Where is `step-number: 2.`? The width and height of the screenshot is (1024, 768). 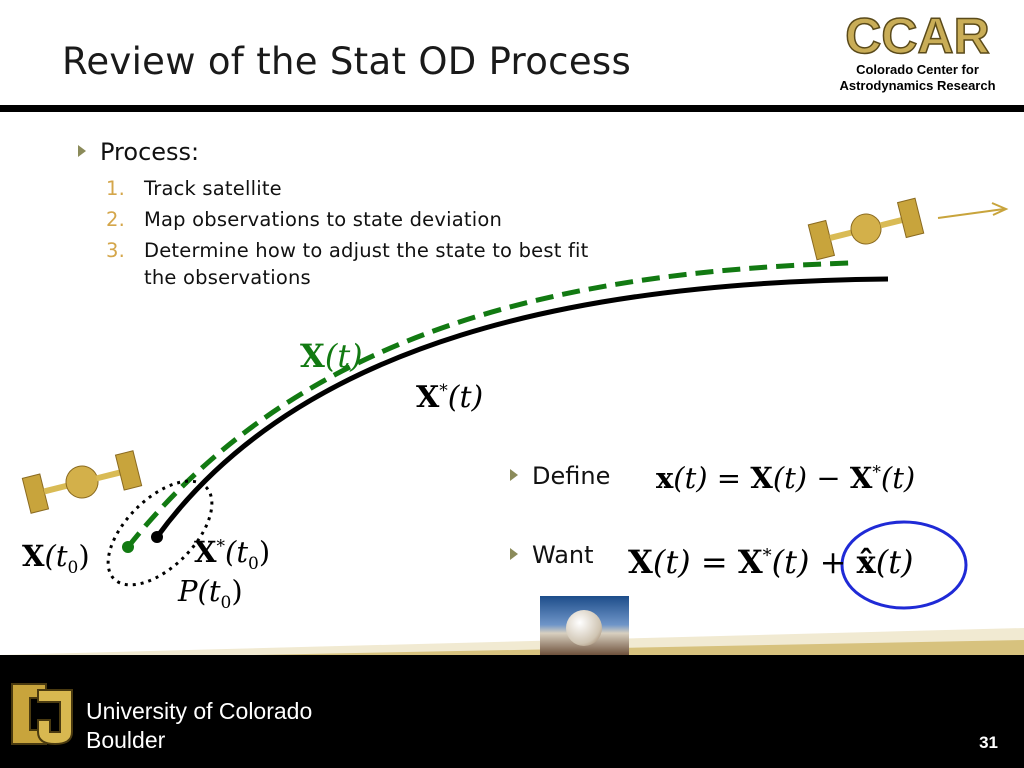
step-number: 2. is located at coordinates (116, 219).